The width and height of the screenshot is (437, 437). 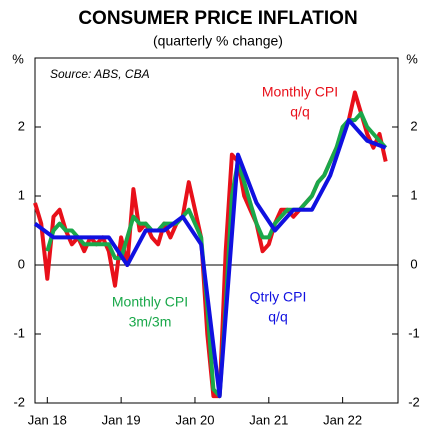 I want to click on x-tick-label: Jan 20, so click(x=194, y=419).